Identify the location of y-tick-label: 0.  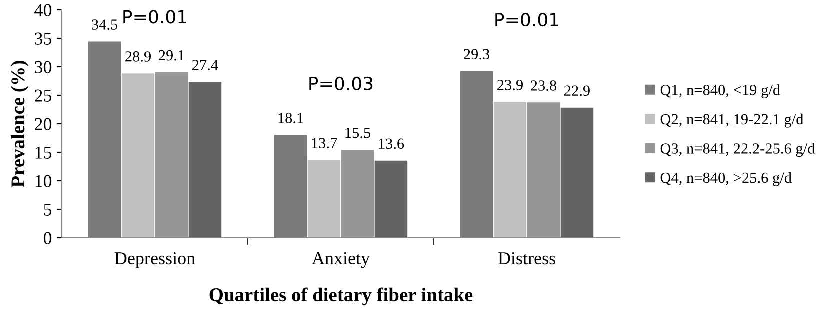
(48, 238).